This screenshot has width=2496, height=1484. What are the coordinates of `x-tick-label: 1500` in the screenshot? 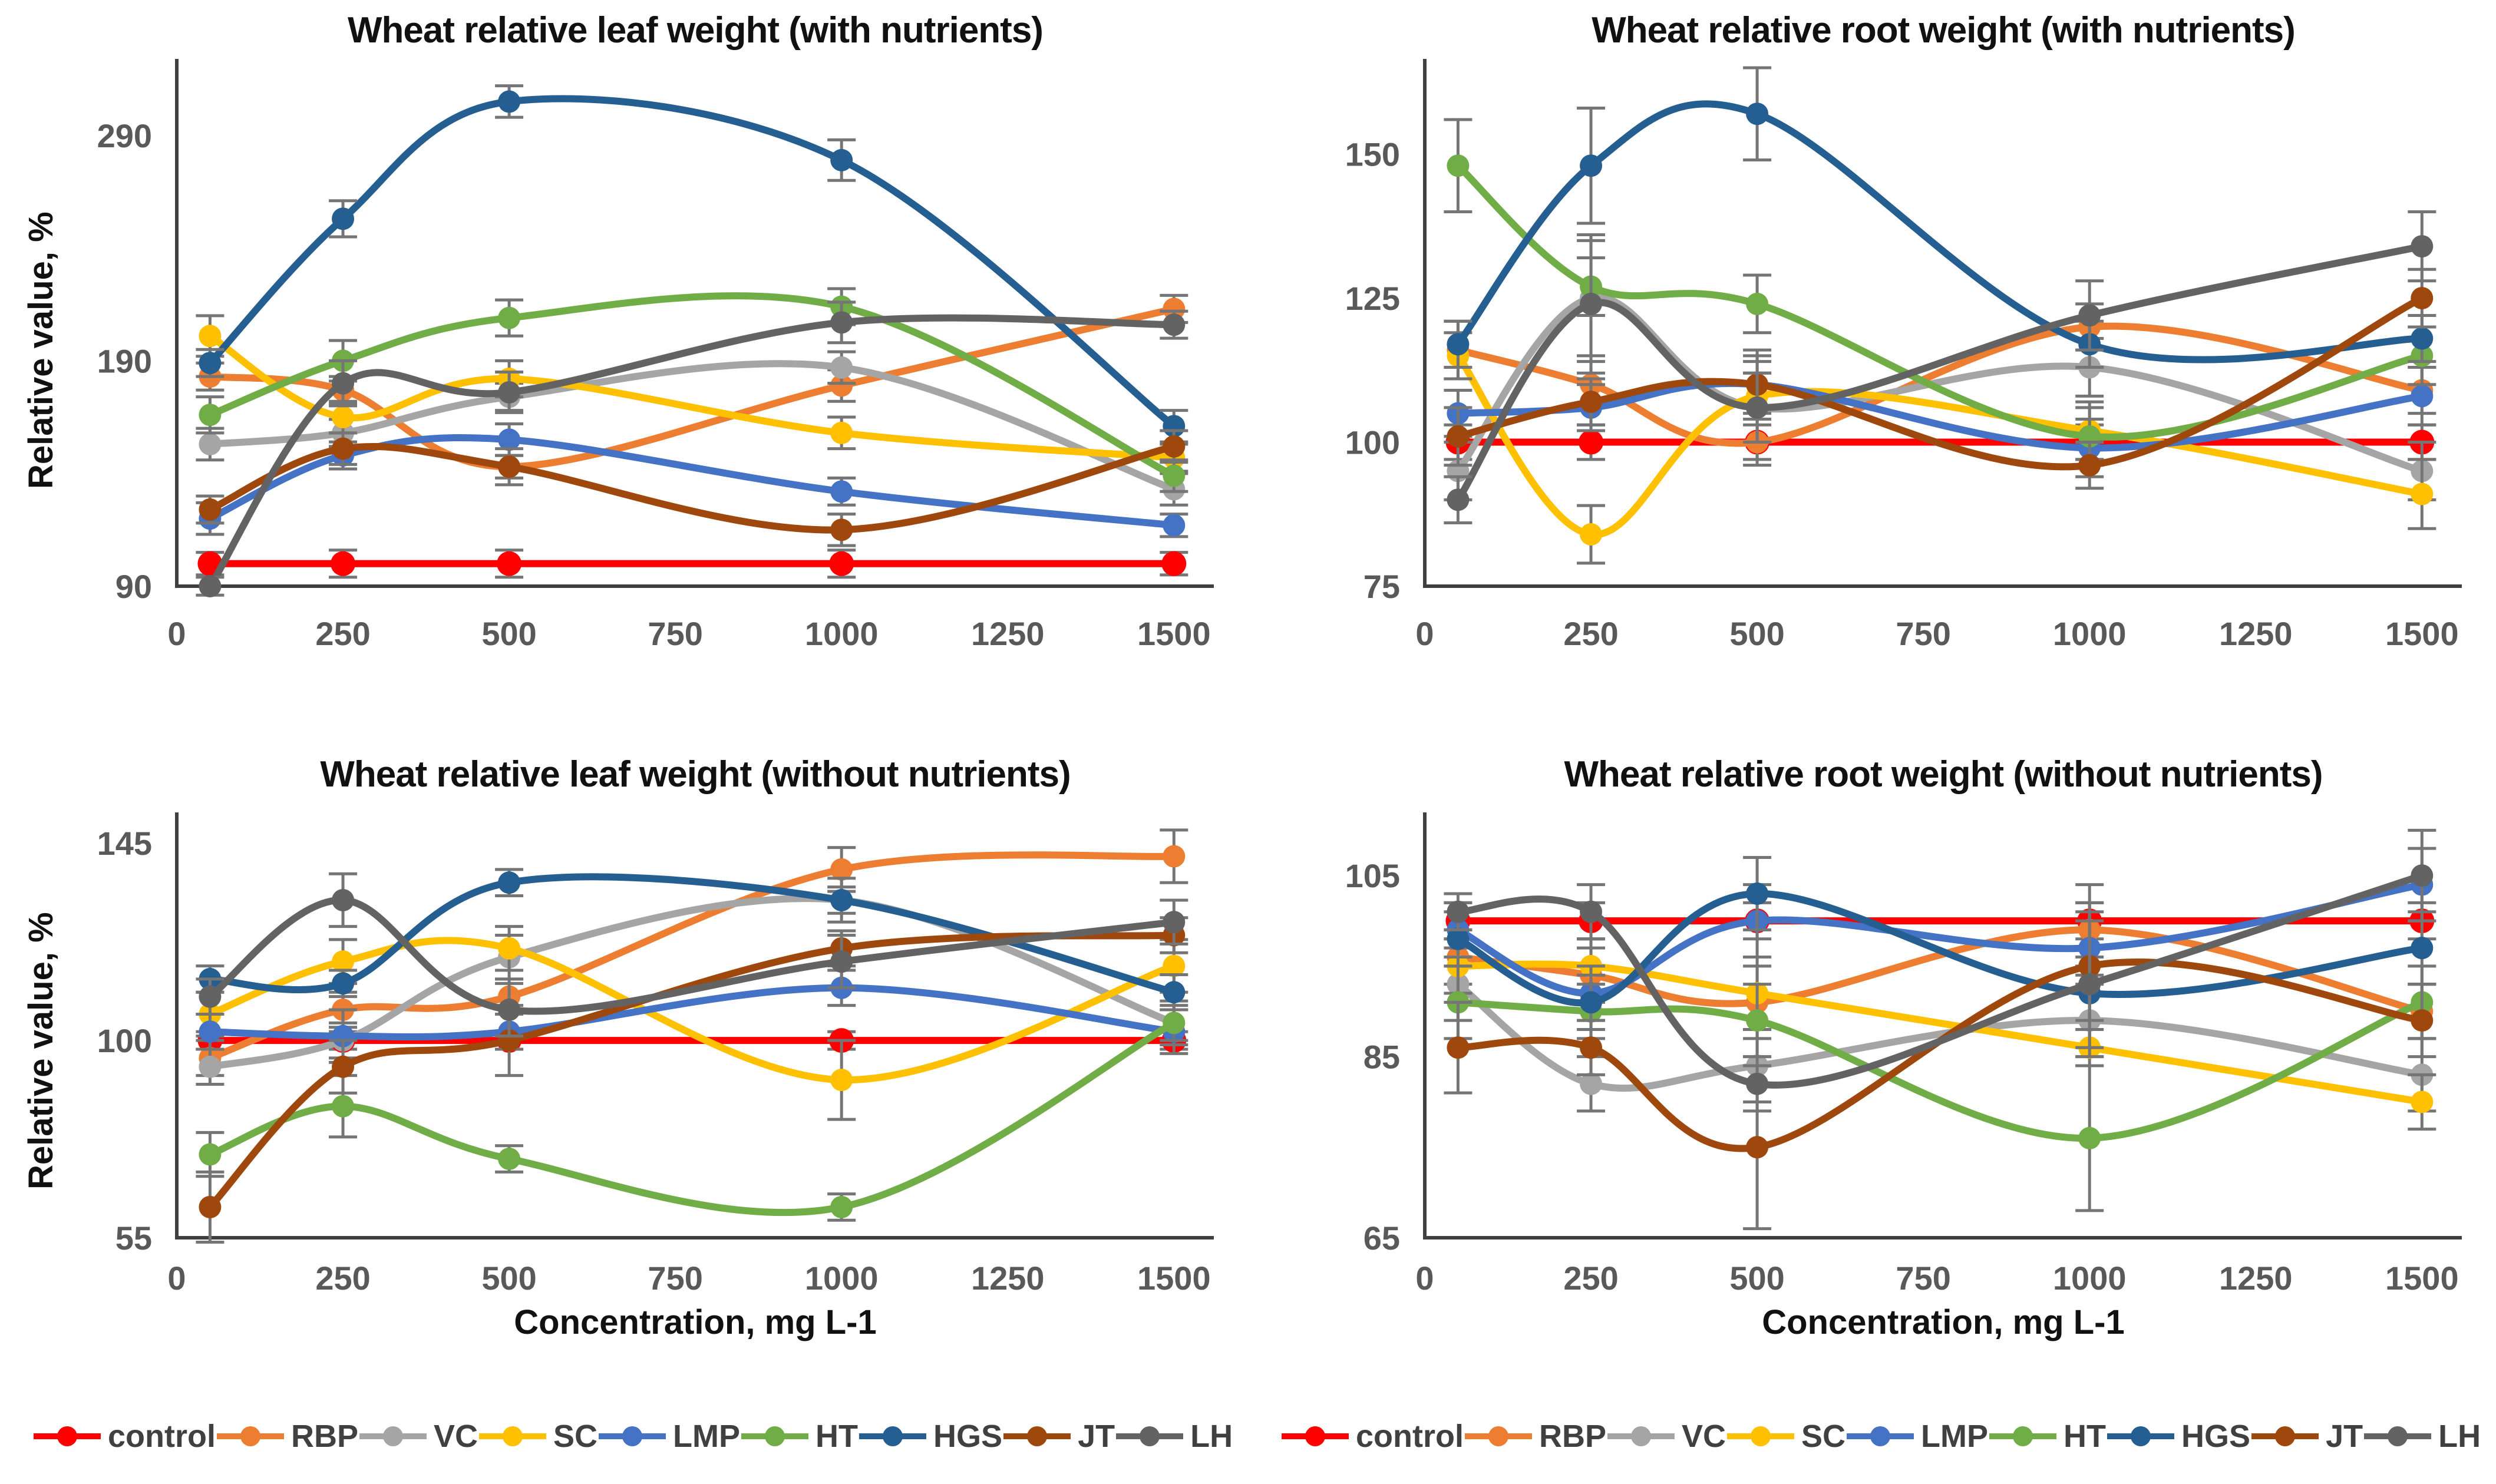 It's located at (1174, 633).